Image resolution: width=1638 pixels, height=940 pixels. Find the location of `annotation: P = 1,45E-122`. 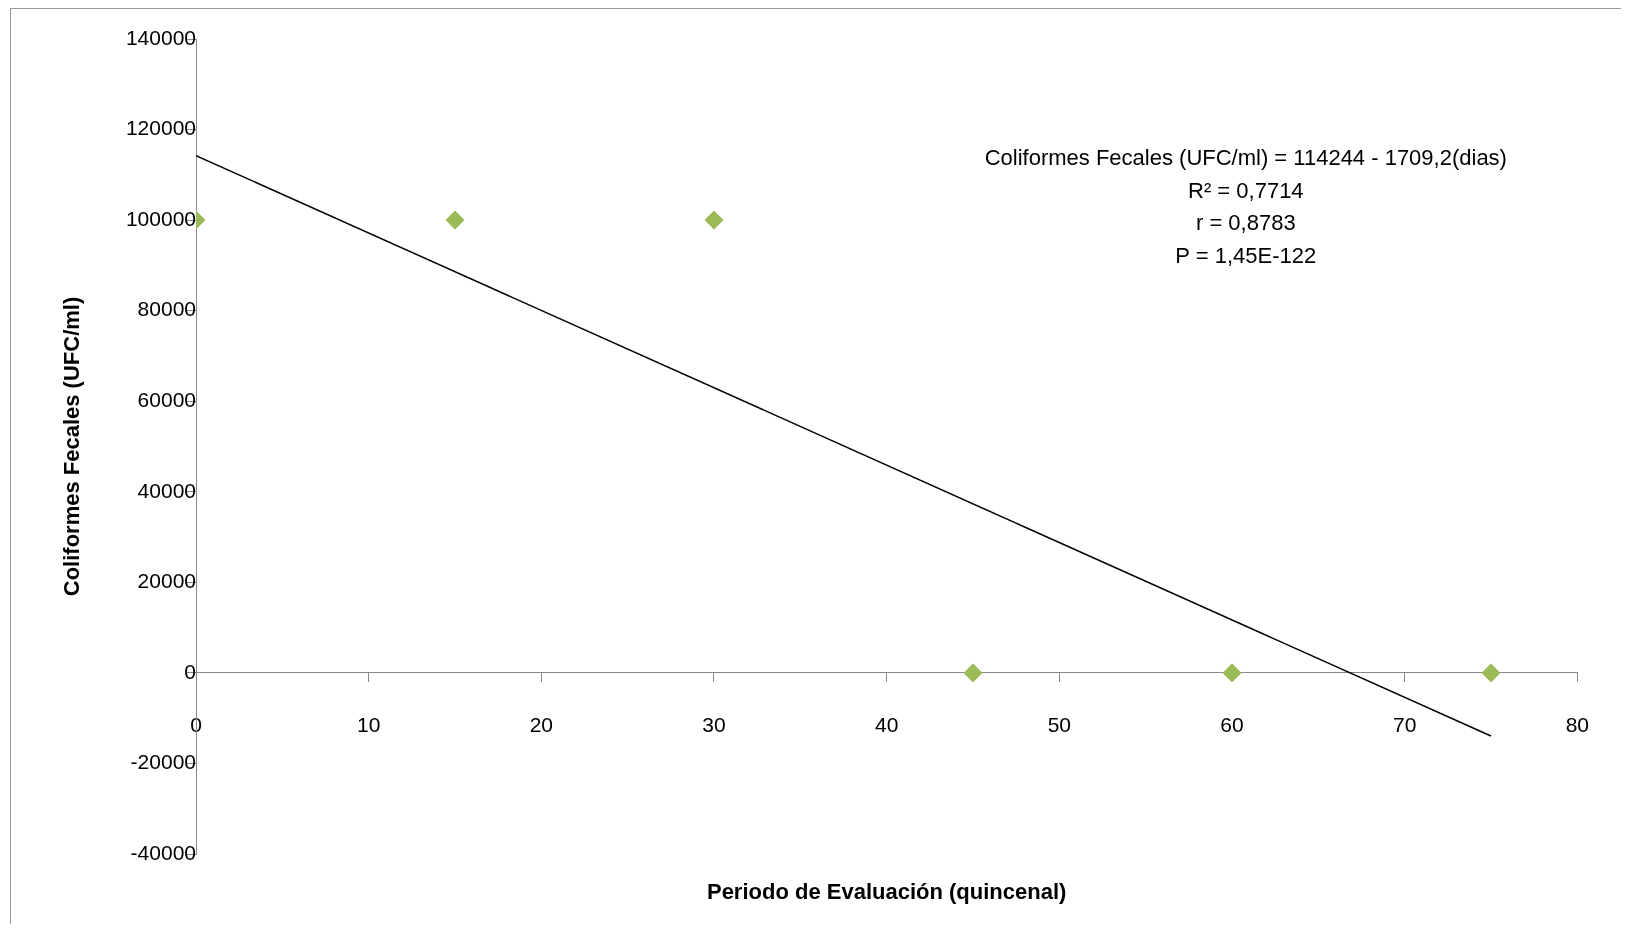

annotation: P = 1,45E-122 is located at coordinates (1246, 255).